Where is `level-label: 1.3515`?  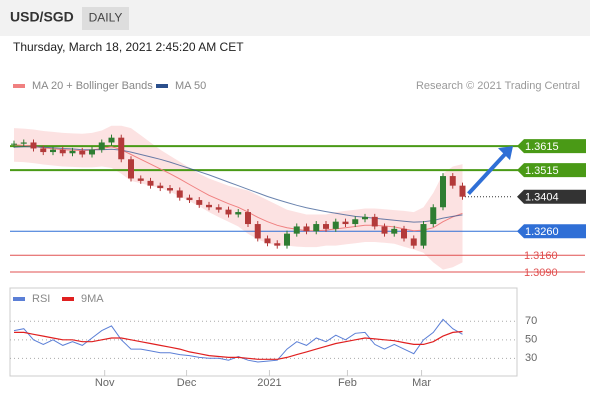
level-label: 1.3515 is located at coordinates (542, 171).